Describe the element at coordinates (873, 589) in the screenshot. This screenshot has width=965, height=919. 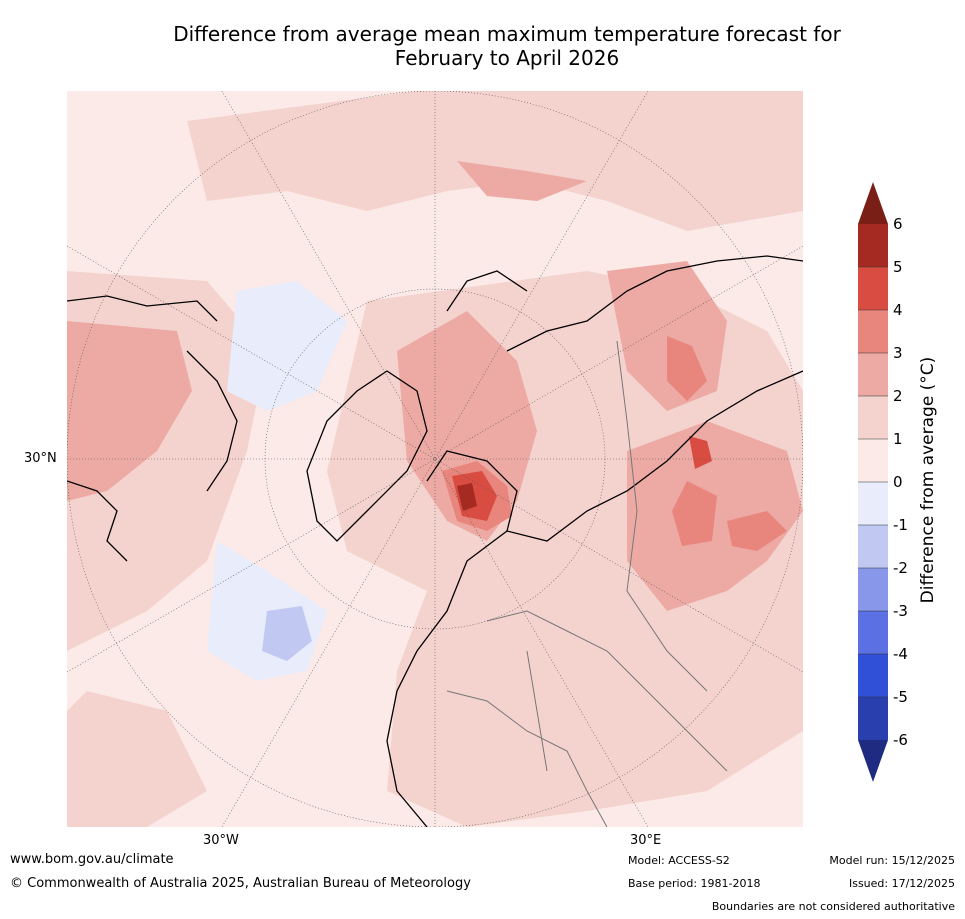
I see `colorbar-band-m3-m2` at that location.